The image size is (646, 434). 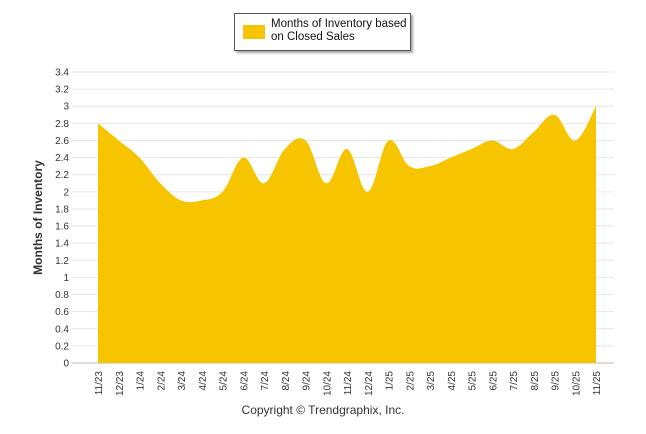 I want to click on y-tick-label: 1.2, so click(x=62, y=261).